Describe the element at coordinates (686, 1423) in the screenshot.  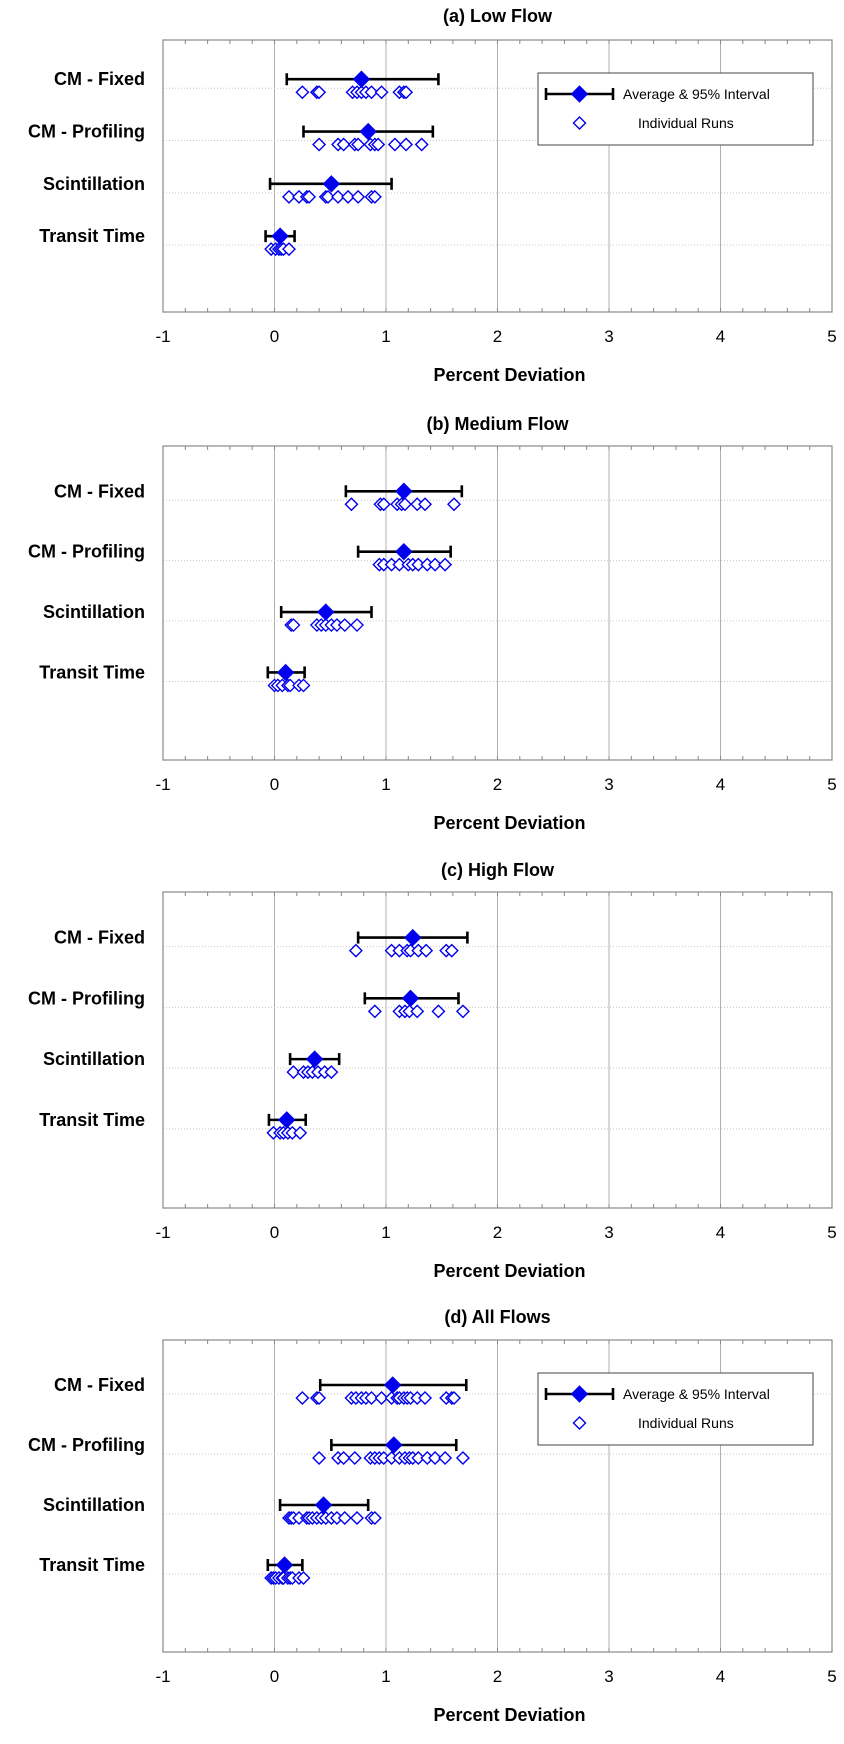
I see `legend-label: Individual Runs` at that location.